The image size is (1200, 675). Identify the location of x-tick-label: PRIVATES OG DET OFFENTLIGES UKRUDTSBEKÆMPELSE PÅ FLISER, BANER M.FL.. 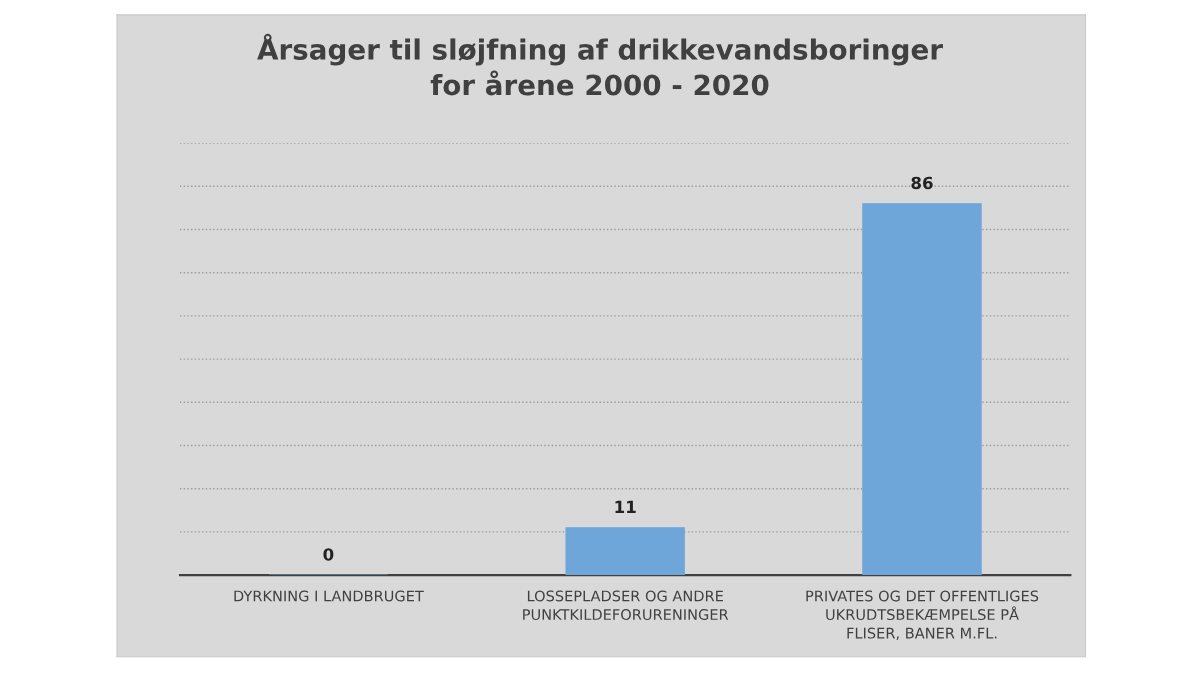
(922, 615).